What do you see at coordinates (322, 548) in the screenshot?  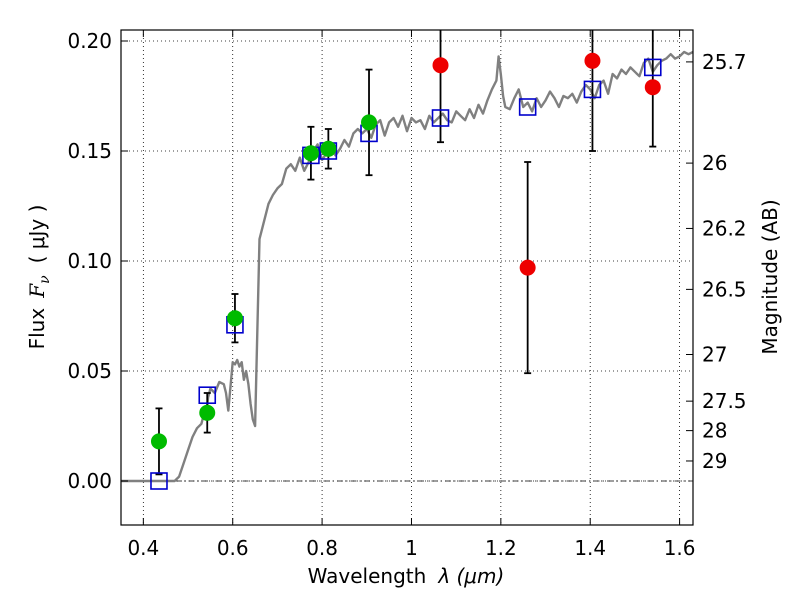 I see `x-tick-label: 0.8` at bounding box center [322, 548].